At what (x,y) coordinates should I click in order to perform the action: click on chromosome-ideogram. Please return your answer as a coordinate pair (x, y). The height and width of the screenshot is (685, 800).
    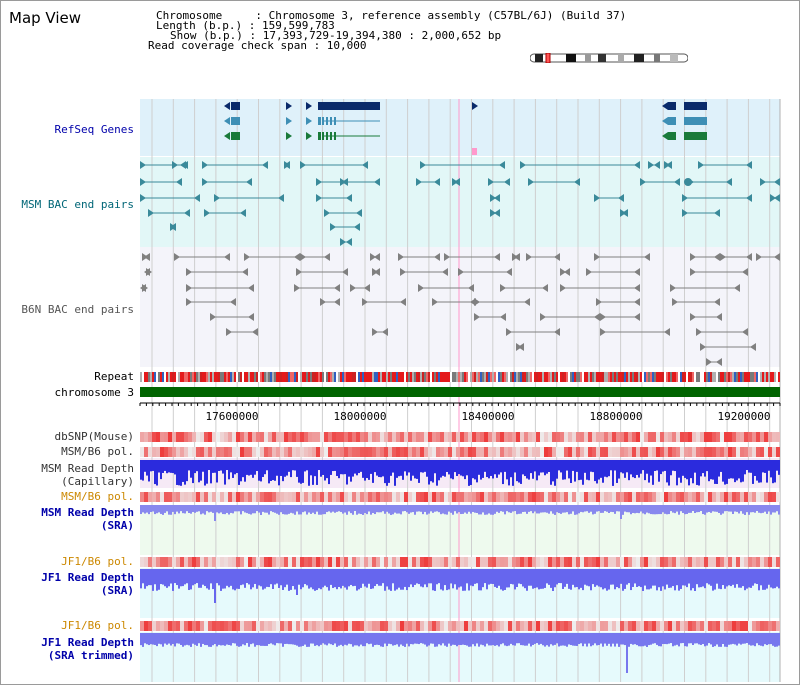
    Looking at the image, I should click on (609, 58).